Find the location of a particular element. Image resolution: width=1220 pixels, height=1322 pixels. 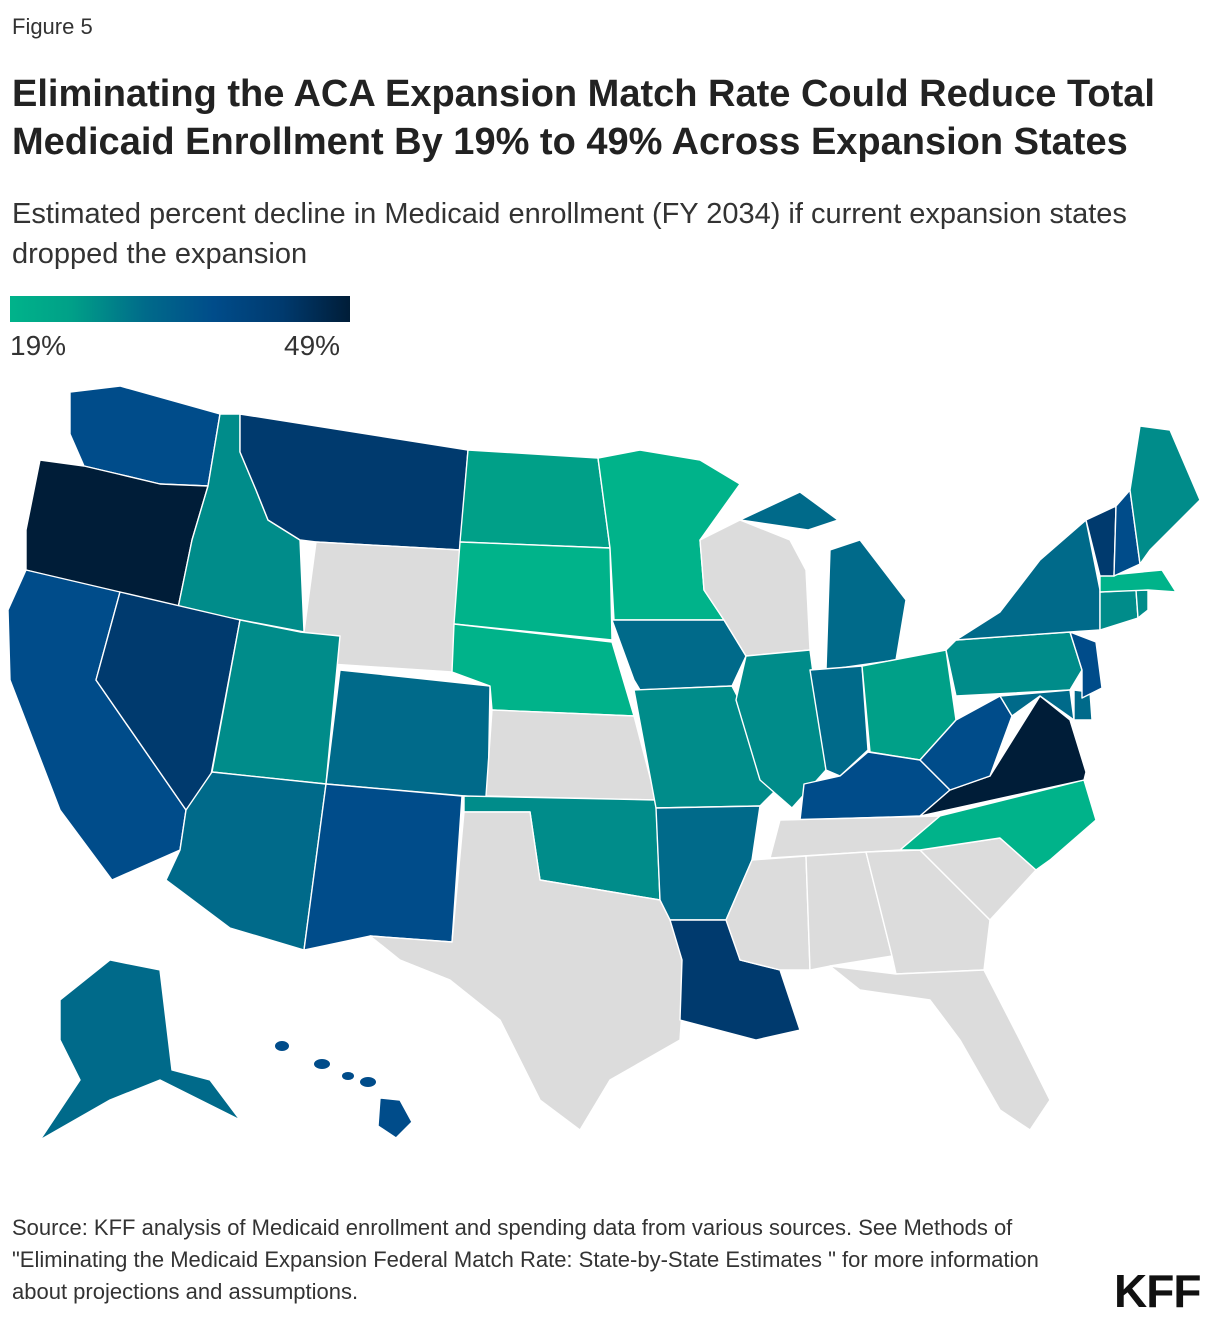

state-me is located at coordinates (1165, 495).